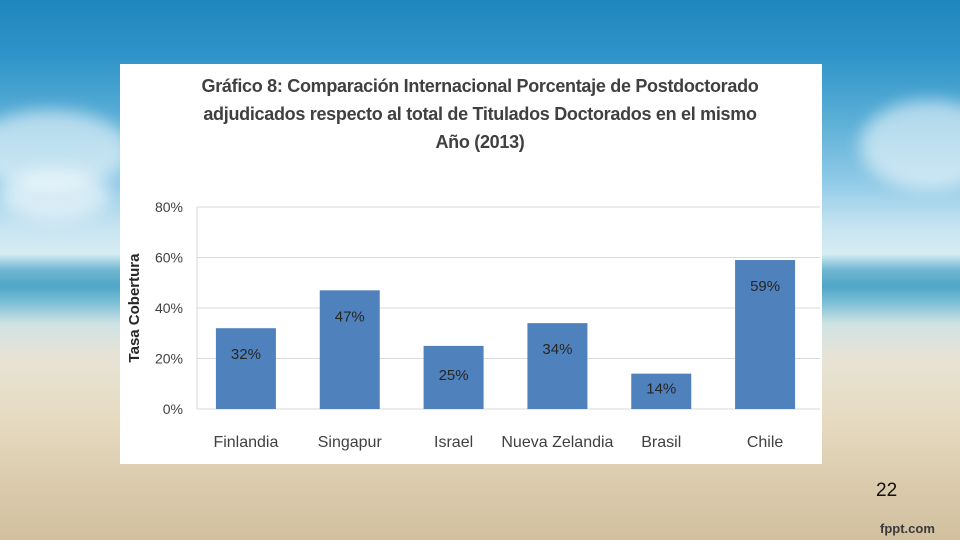  Describe the element at coordinates (557, 442) in the screenshot. I see `x-category-label: Nueva Zelandia` at that location.